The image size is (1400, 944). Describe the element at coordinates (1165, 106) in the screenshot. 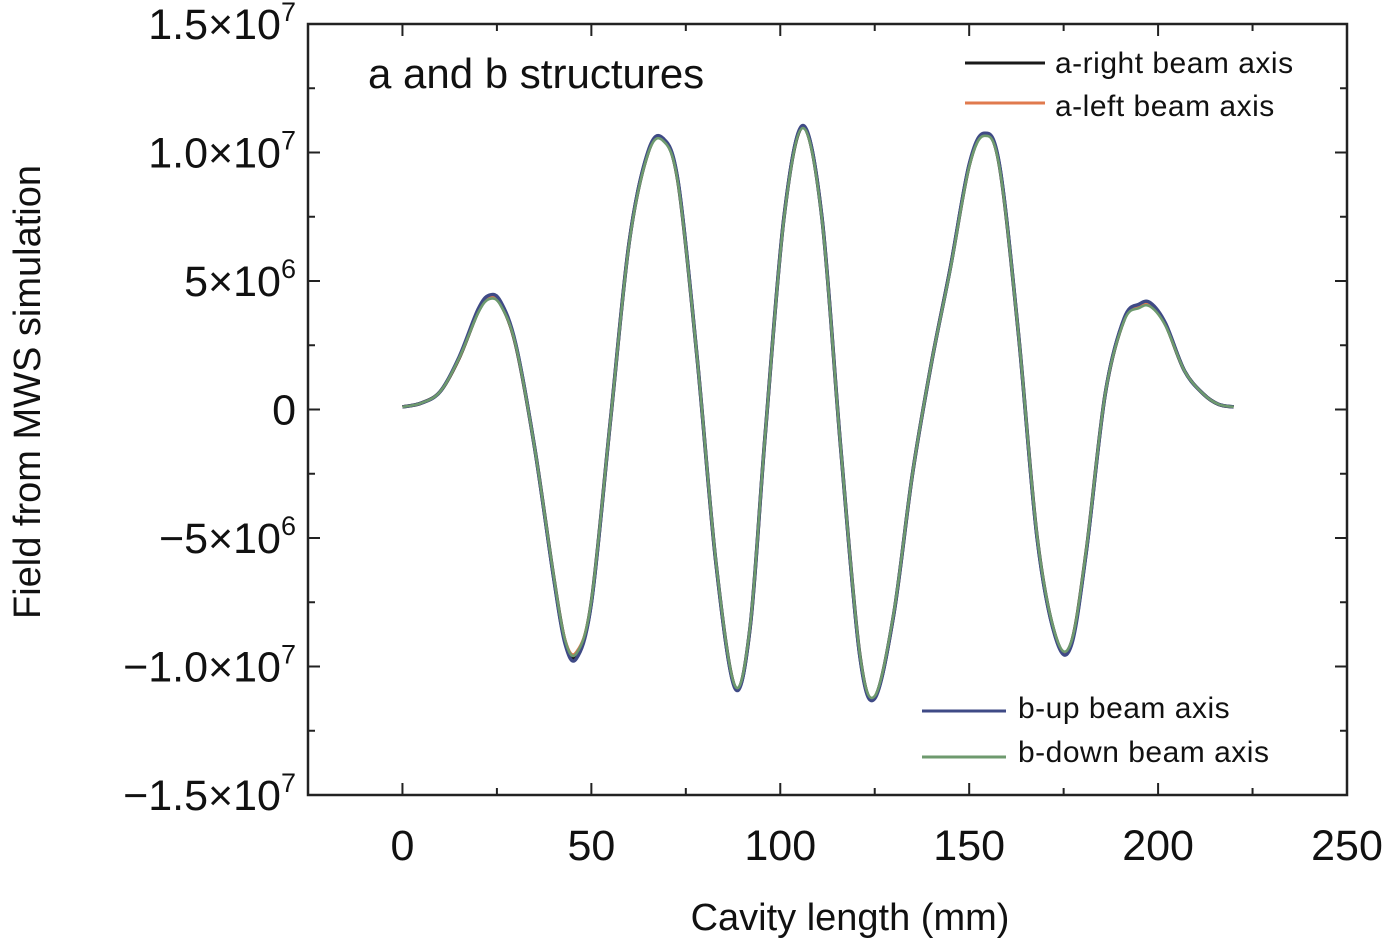

I see `legend-label-a-left: a-left beam axis` at that location.